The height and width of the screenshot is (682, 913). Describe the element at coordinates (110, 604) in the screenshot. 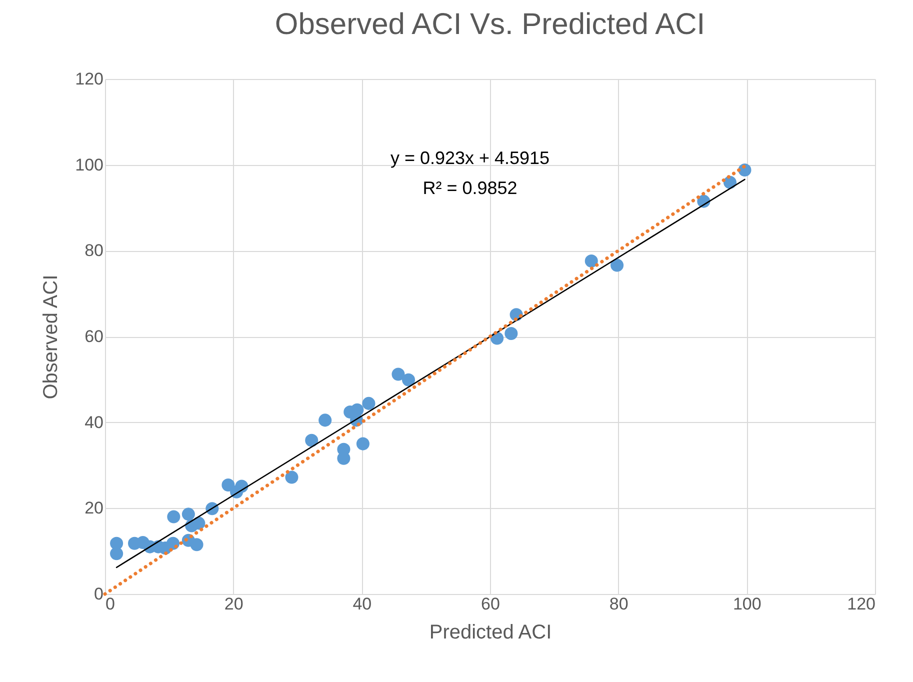

I see `x-tick-label: 0` at that location.